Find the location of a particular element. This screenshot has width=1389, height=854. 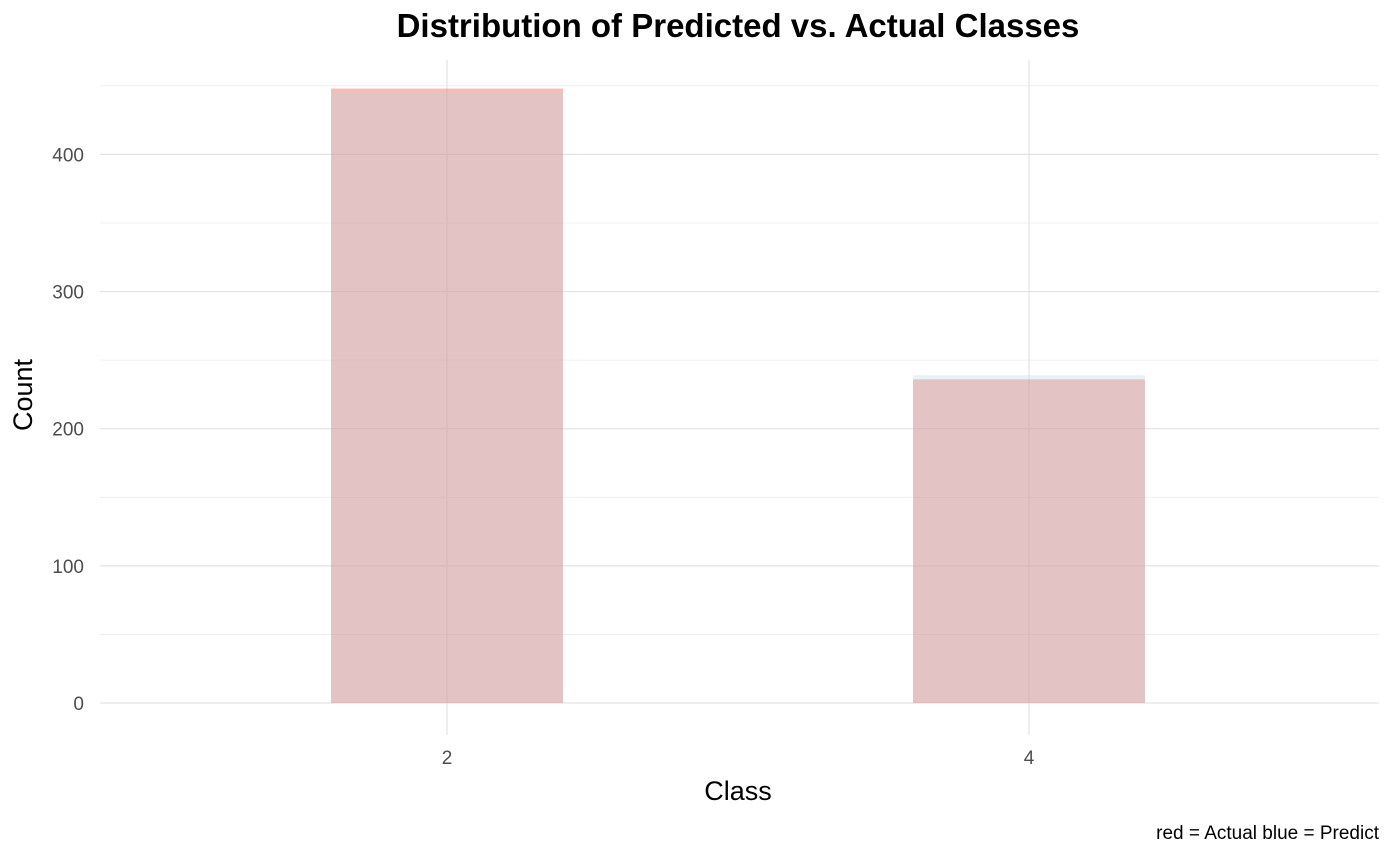

y-tick-label: 100 is located at coordinates (68, 567).